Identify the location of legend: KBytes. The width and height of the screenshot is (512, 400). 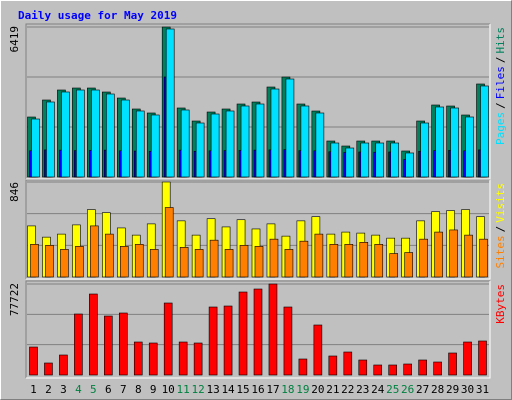
(500, 304).